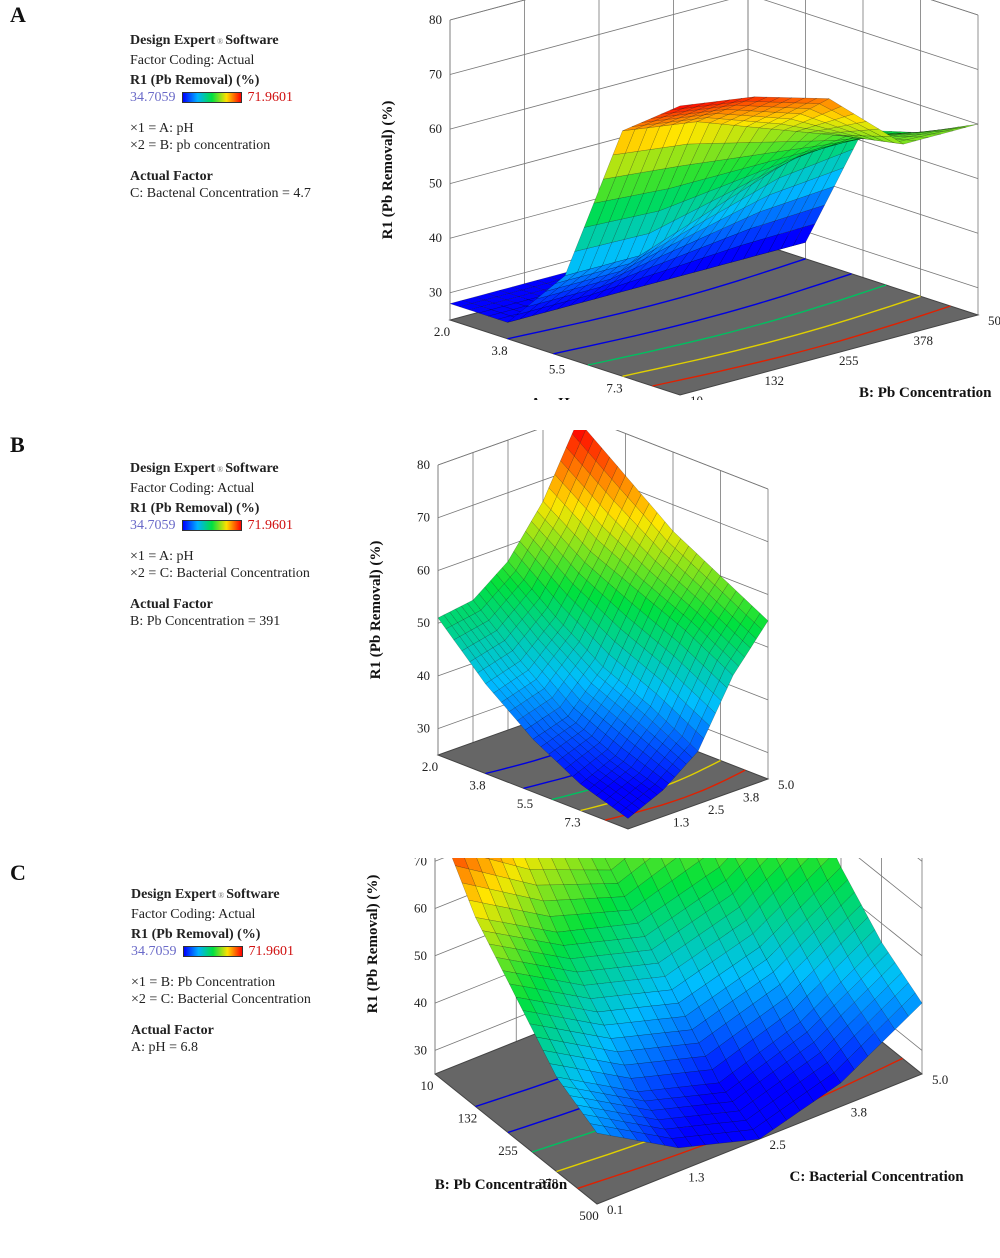 This screenshot has height=1258, width=1000. I want to click on y-tick-label: 1.3, so click(696, 1177).